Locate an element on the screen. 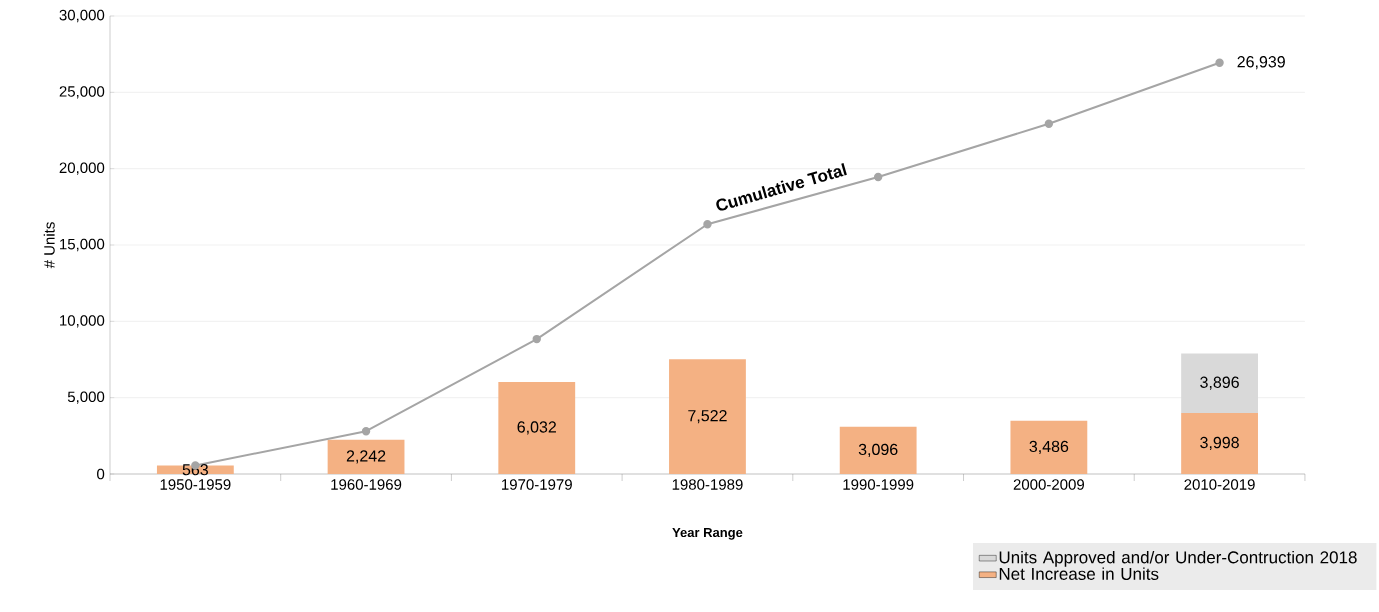  y-axis-title: # Units is located at coordinates (49, 245).